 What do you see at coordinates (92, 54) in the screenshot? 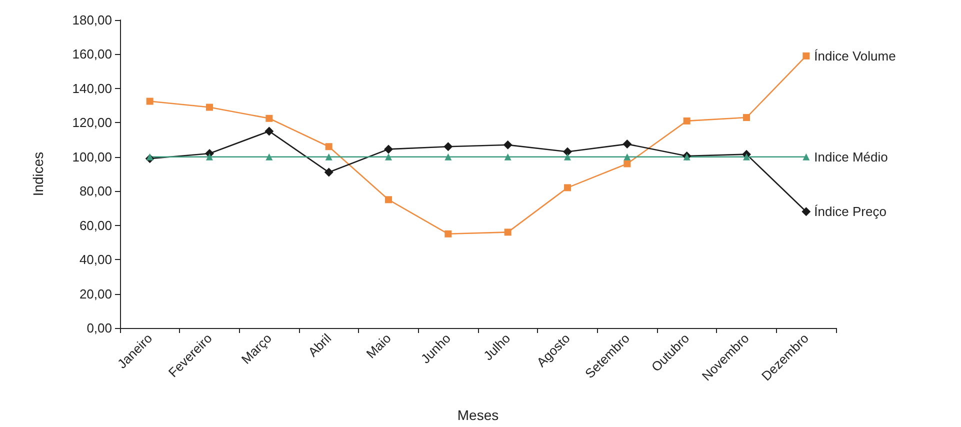
I see `y-tick-label: 160,00` at bounding box center [92, 54].